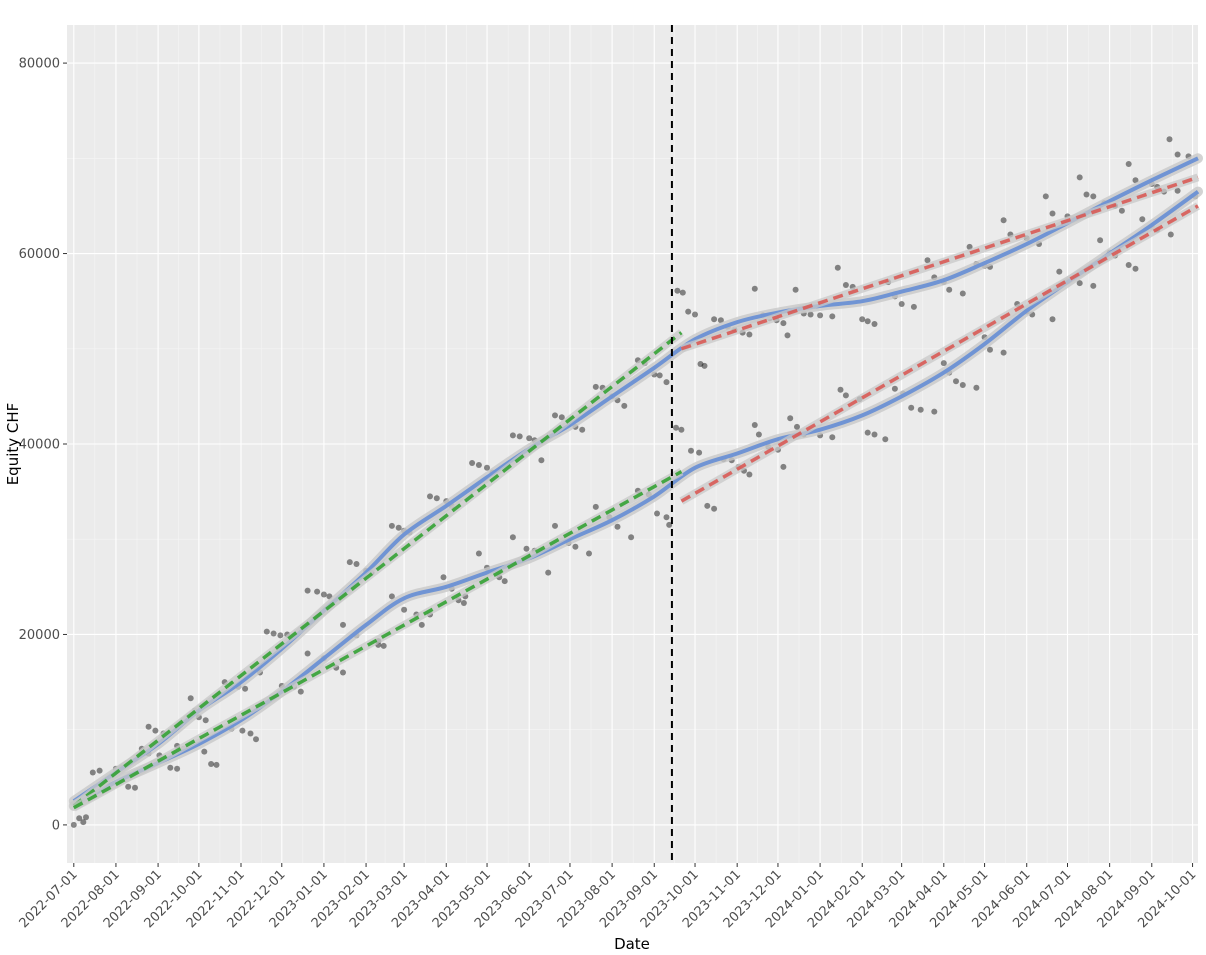 This screenshot has width=1206, height=955. What do you see at coordinates (632, 944) in the screenshot?
I see `x-axis-title: Date` at bounding box center [632, 944].